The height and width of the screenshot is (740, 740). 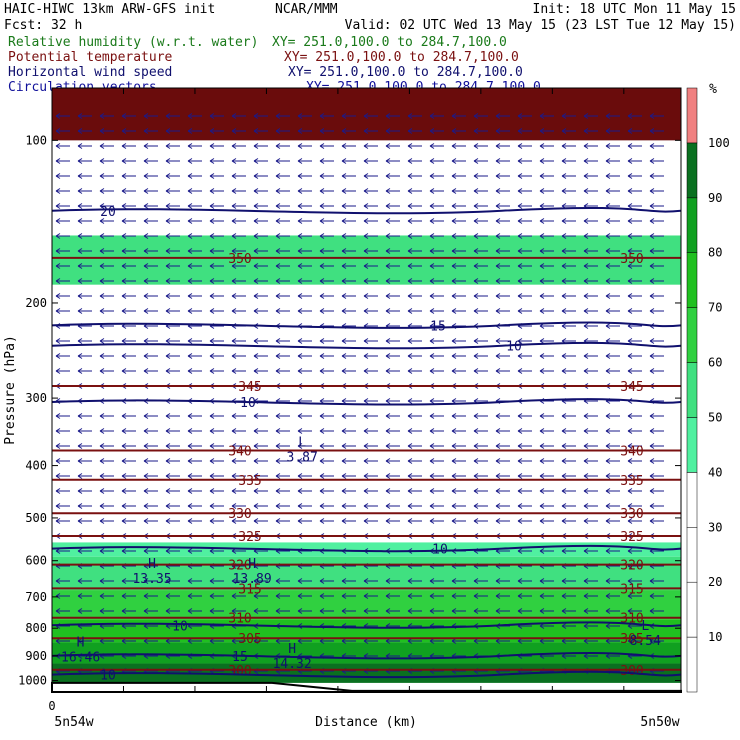 What do you see at coordinates (239, 671) in the screenshot?
I see `theta-contour-label: 300` at bounding box center [239, 671].